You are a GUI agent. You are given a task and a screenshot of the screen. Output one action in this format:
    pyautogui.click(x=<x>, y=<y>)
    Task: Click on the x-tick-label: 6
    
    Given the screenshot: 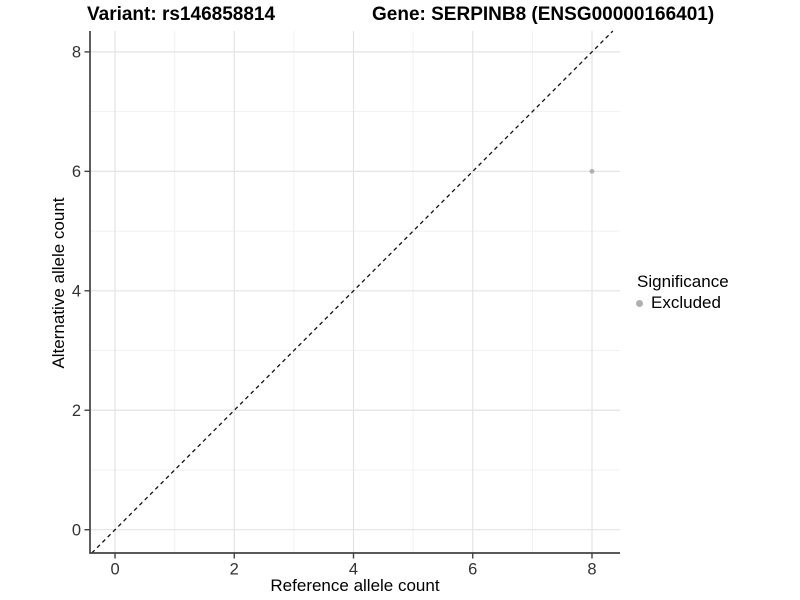 What is the action you would take?
    pyautogui.click(x=472, y=570)
    